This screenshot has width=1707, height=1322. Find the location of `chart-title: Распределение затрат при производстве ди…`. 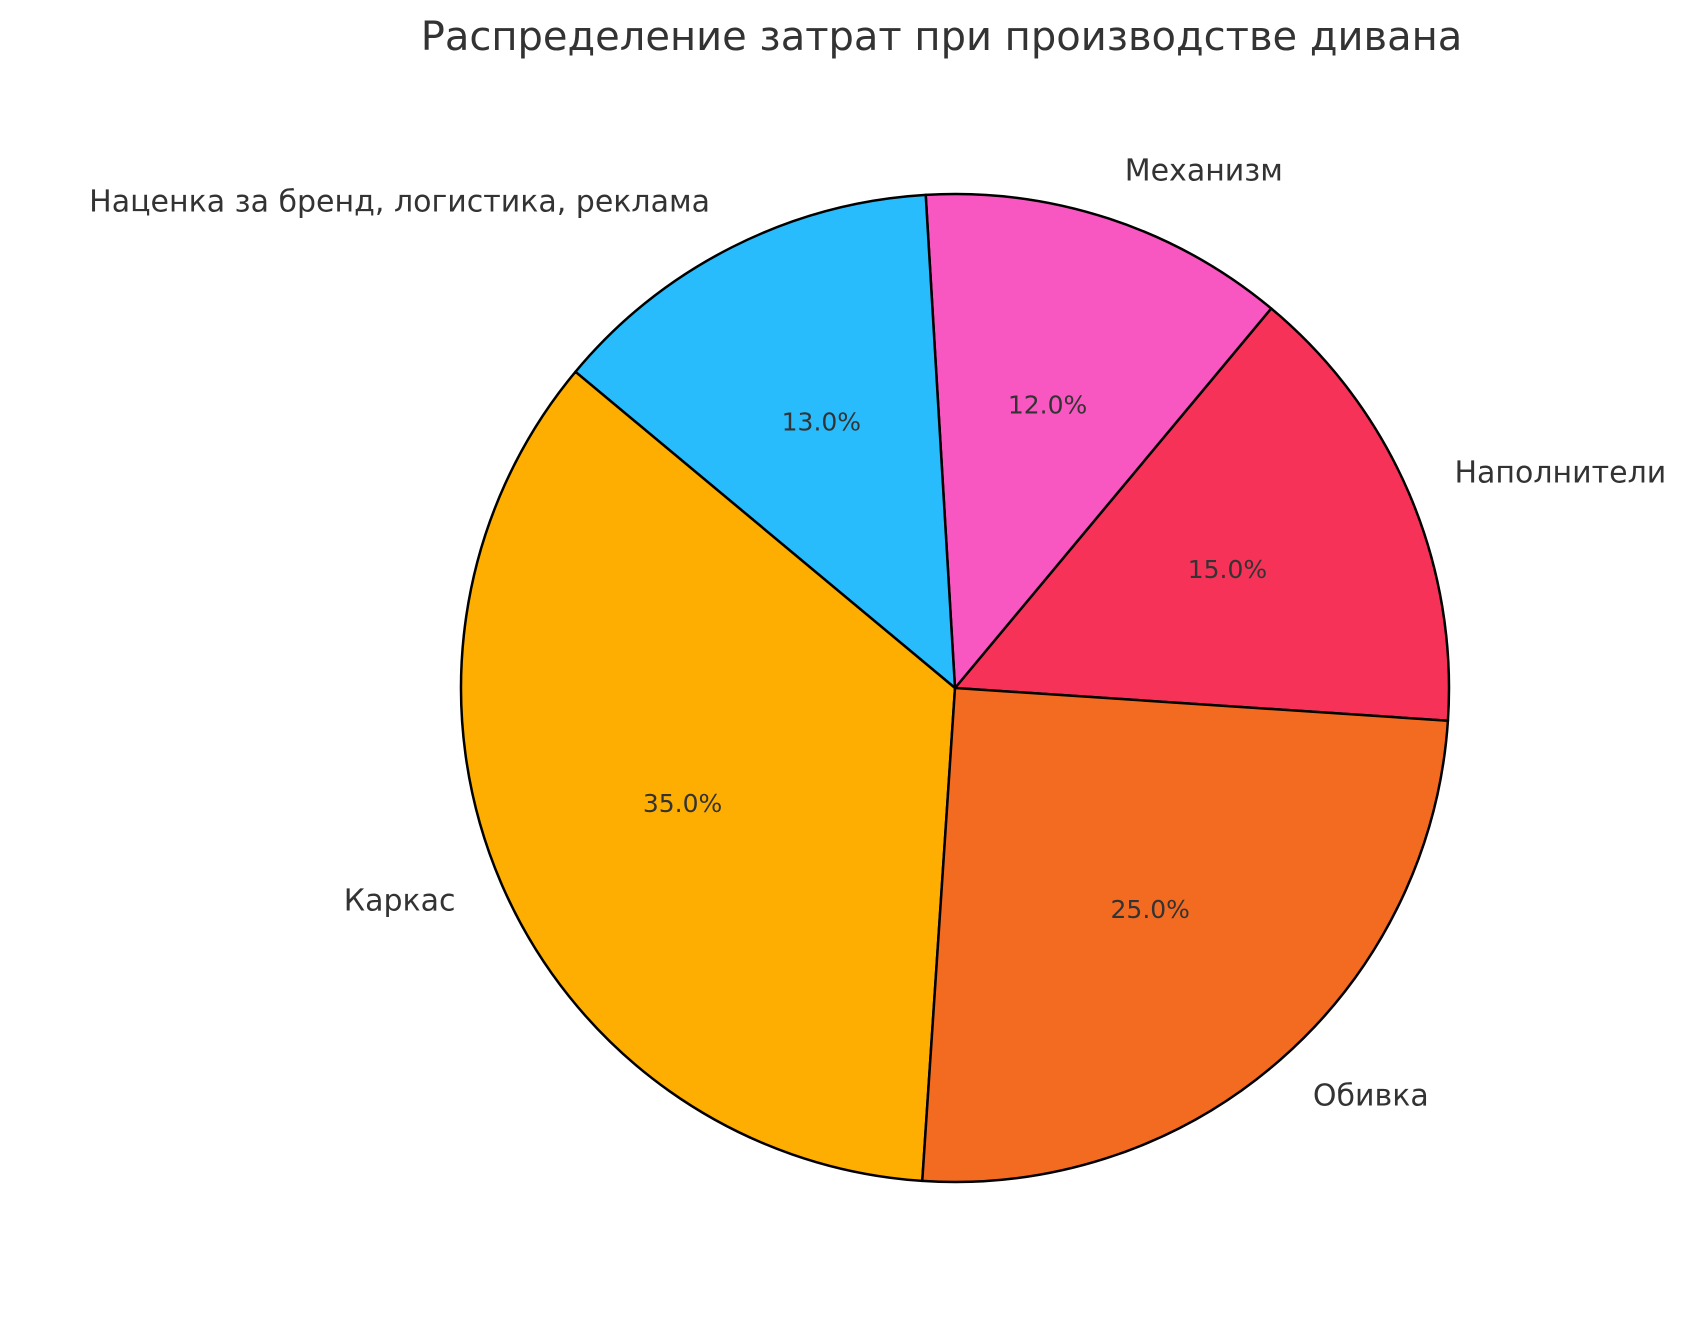

chart-title: Распределение затрат при производстве ди… is located at coordinates (941, 37).